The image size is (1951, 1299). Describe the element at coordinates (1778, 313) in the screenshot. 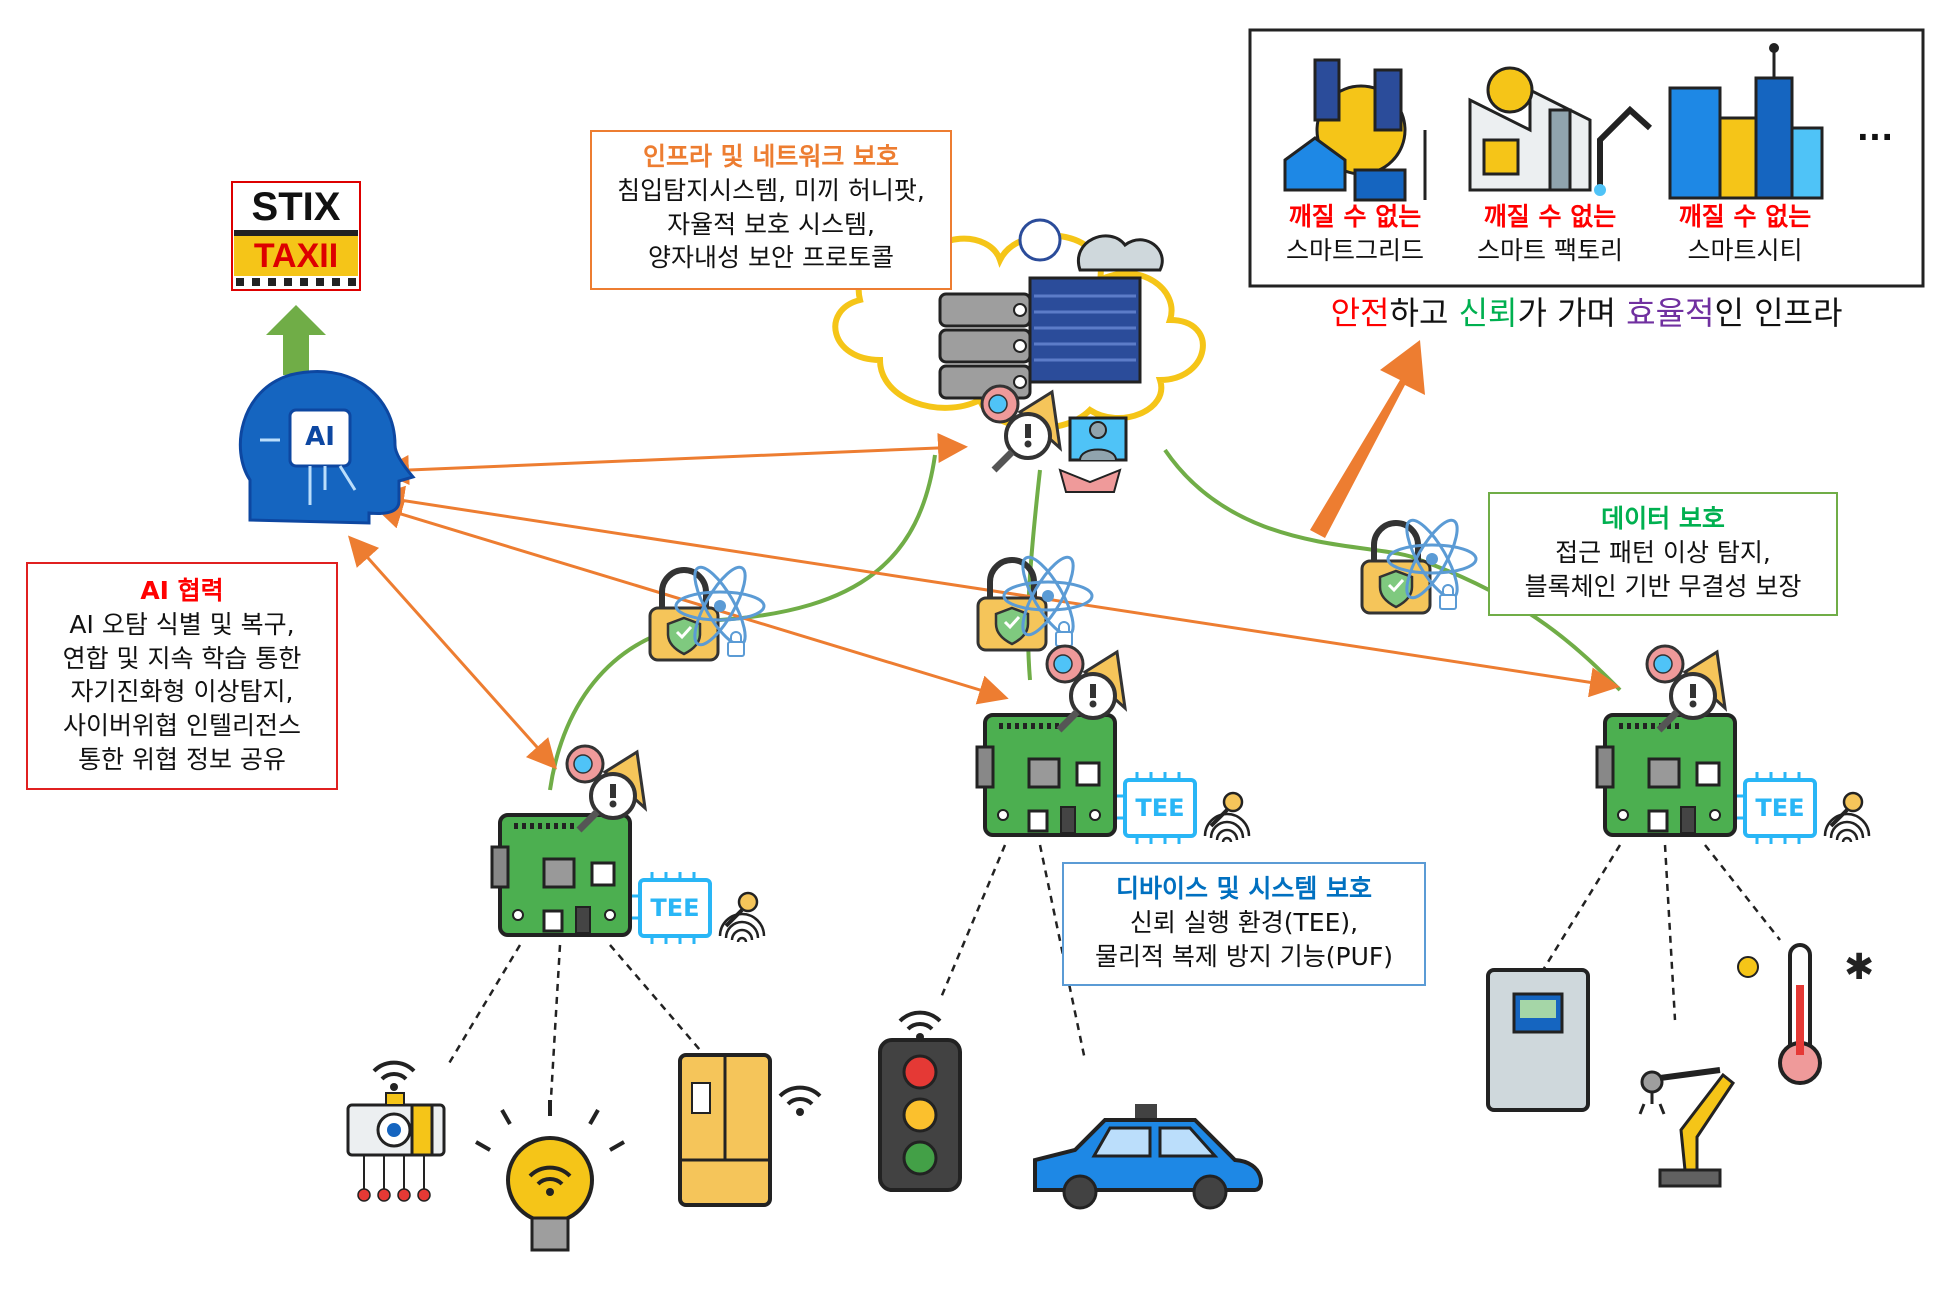

I see `tagline-part-6: 인 인프라` at that location.